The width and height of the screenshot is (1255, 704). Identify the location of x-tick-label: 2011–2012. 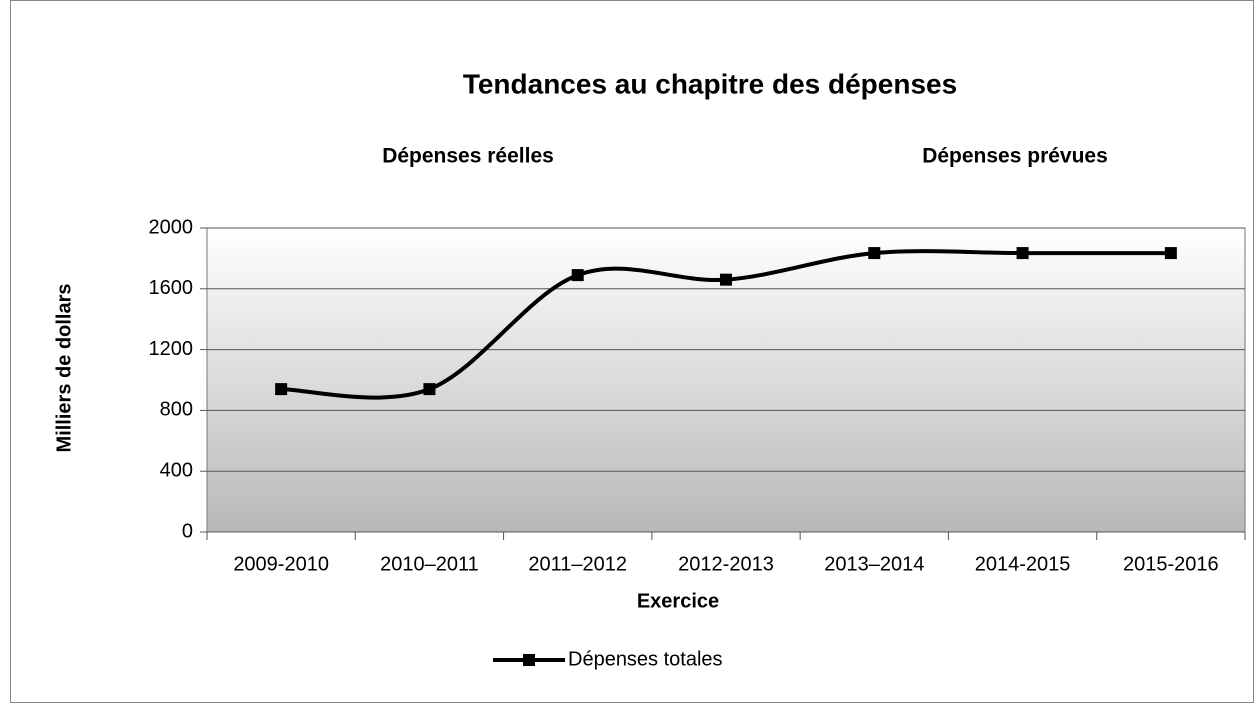
(577, 564).